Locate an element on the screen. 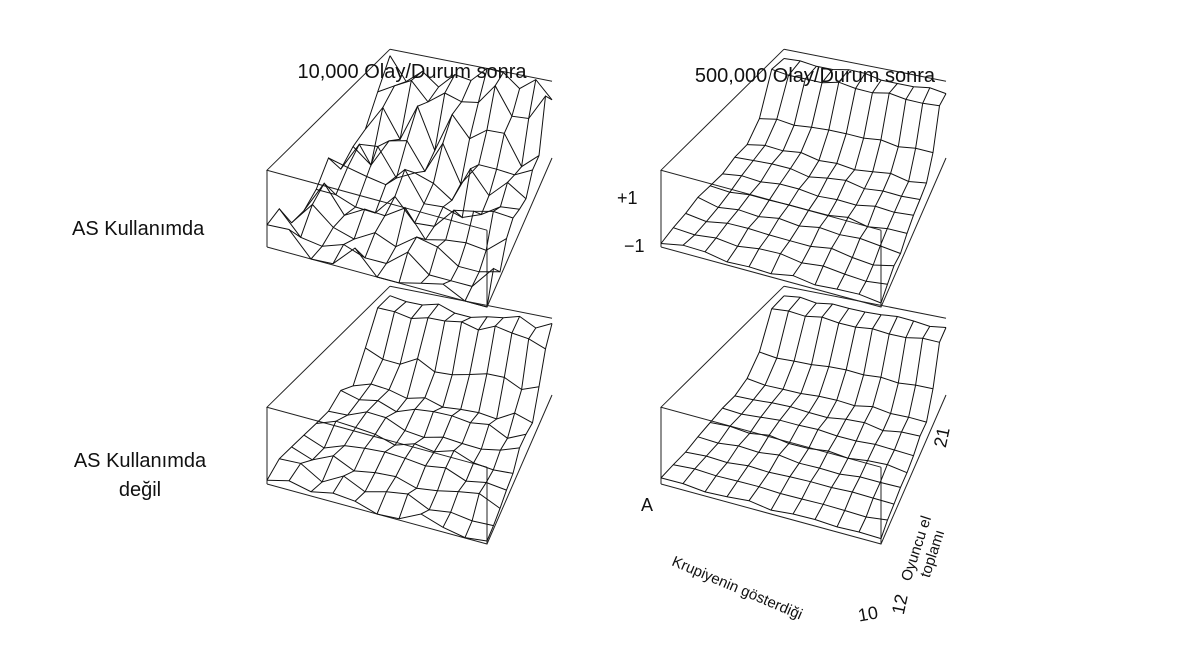 The width and height of the screenshot is (1187, 658). dealer-axis-end-label: 10 is located at coordinates (868, 614).